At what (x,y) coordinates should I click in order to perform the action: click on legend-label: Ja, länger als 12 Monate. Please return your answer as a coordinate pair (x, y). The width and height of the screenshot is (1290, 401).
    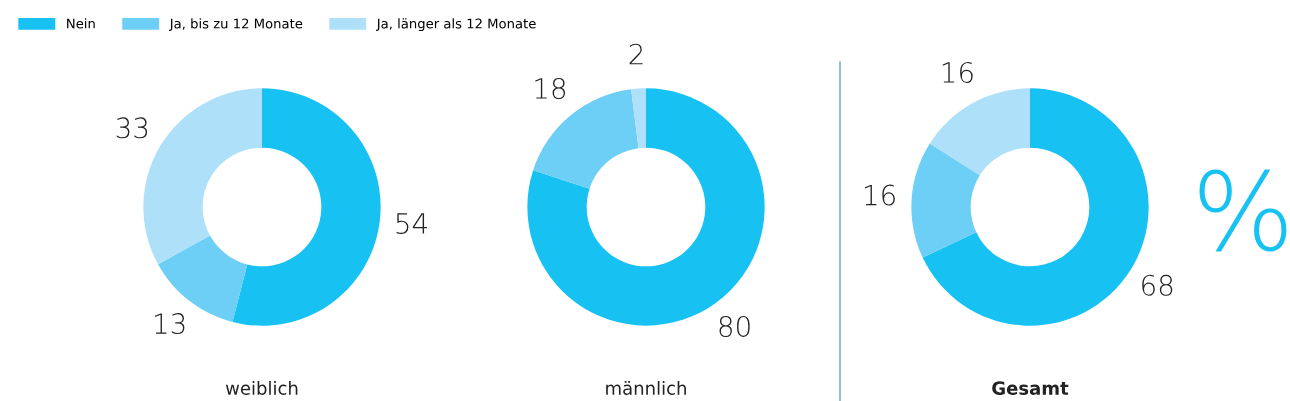
    Looking at the image, I should click on (456, 25).